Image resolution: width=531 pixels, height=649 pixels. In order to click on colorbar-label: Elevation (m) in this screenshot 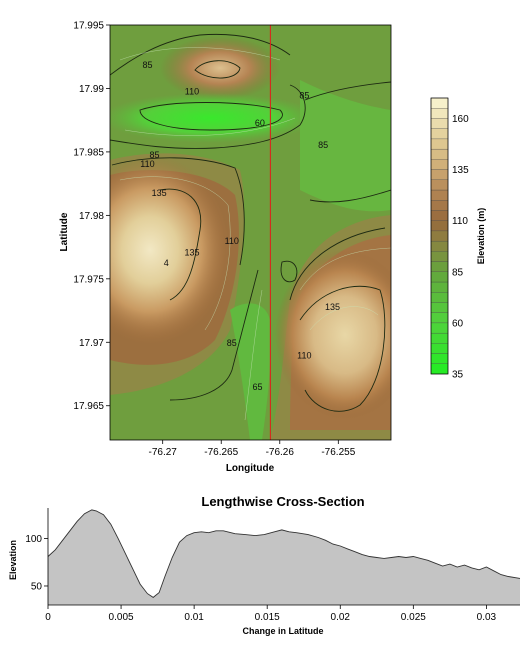, I will do `click(481, 236)`.